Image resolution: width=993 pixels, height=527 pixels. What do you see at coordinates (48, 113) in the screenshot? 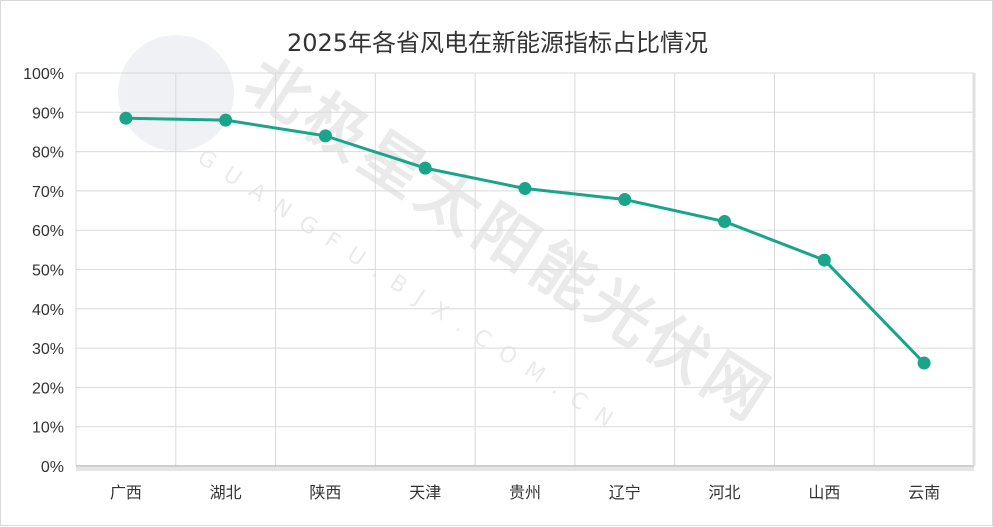
I see `y-tick-label: 90%` at bounding box center [48, 113].